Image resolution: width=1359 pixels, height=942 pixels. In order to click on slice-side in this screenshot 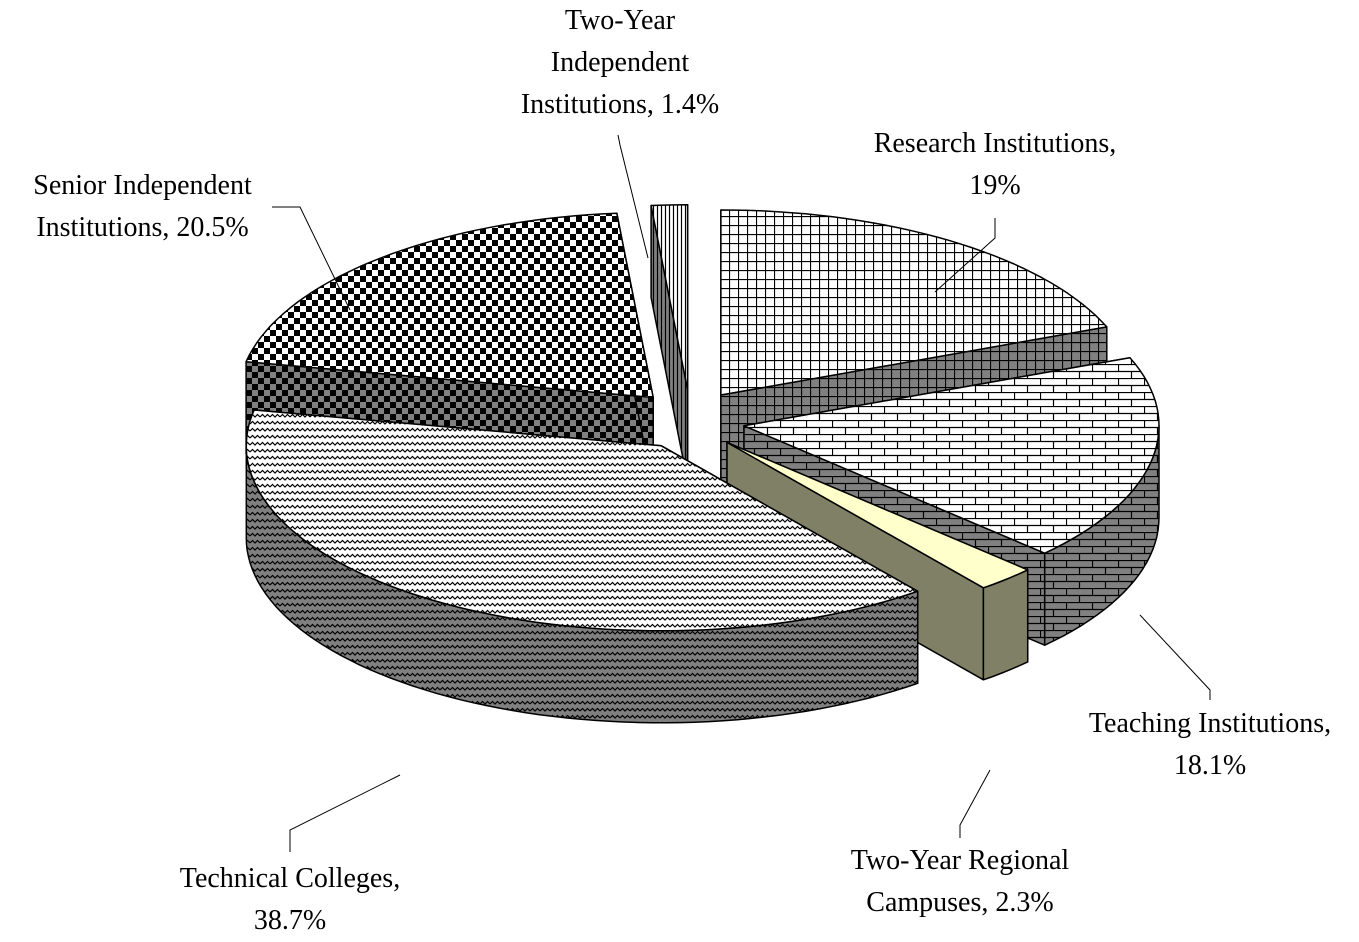, I will do `click(1005, 625)`.